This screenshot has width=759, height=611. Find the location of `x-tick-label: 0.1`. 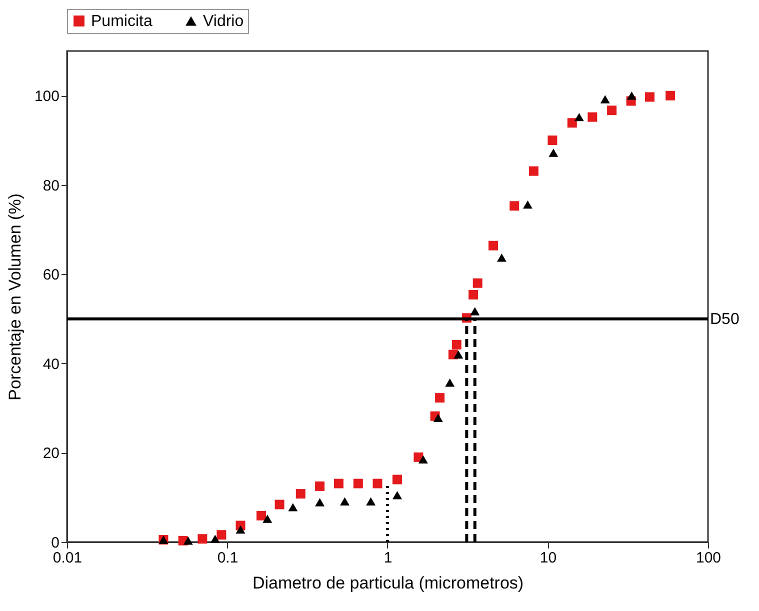

x-tick-label: 0.1 is located at coordinates (227, 558).